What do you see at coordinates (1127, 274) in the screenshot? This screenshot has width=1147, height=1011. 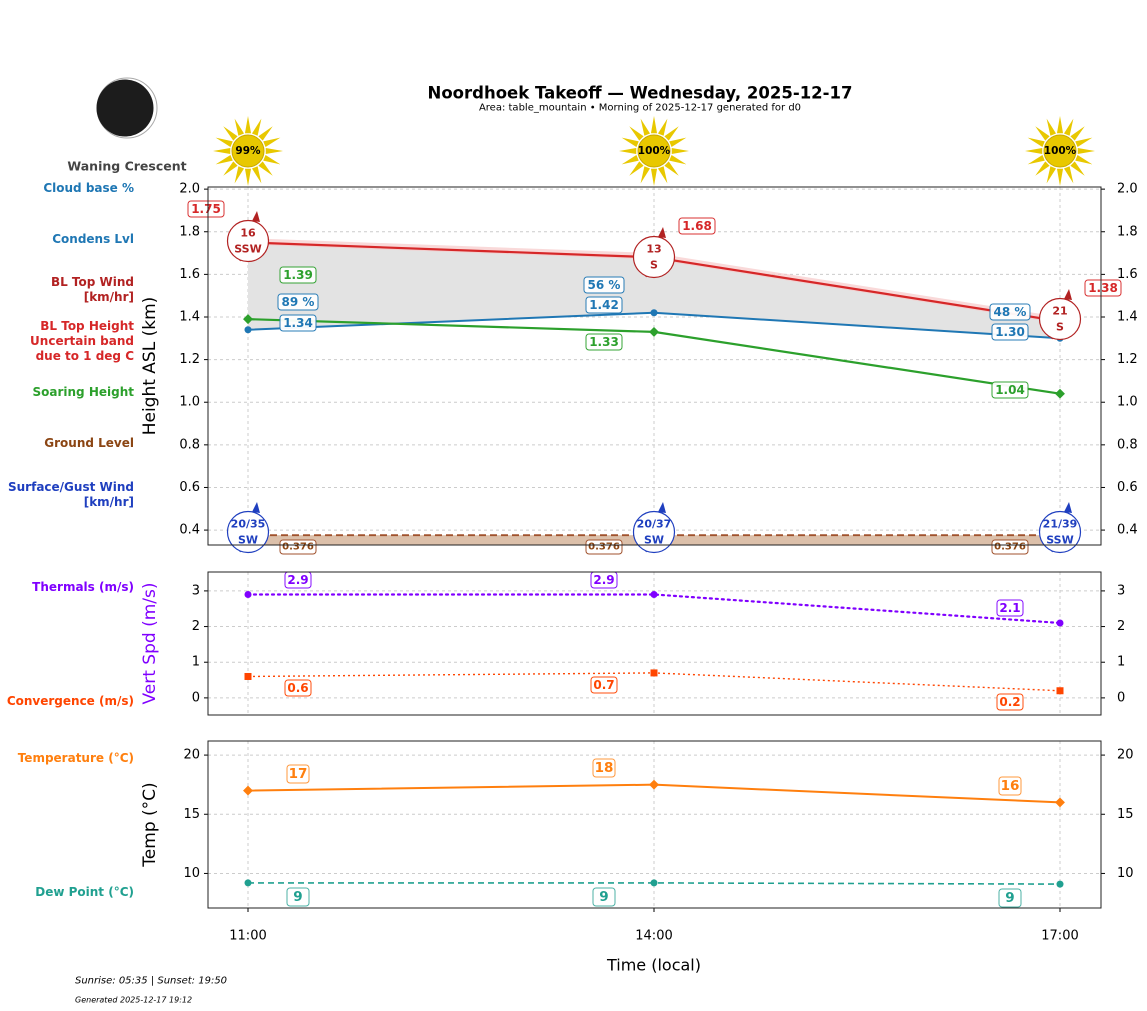 I see `y-tick-label-right: 1.6` at bounding box center [1127, 274].